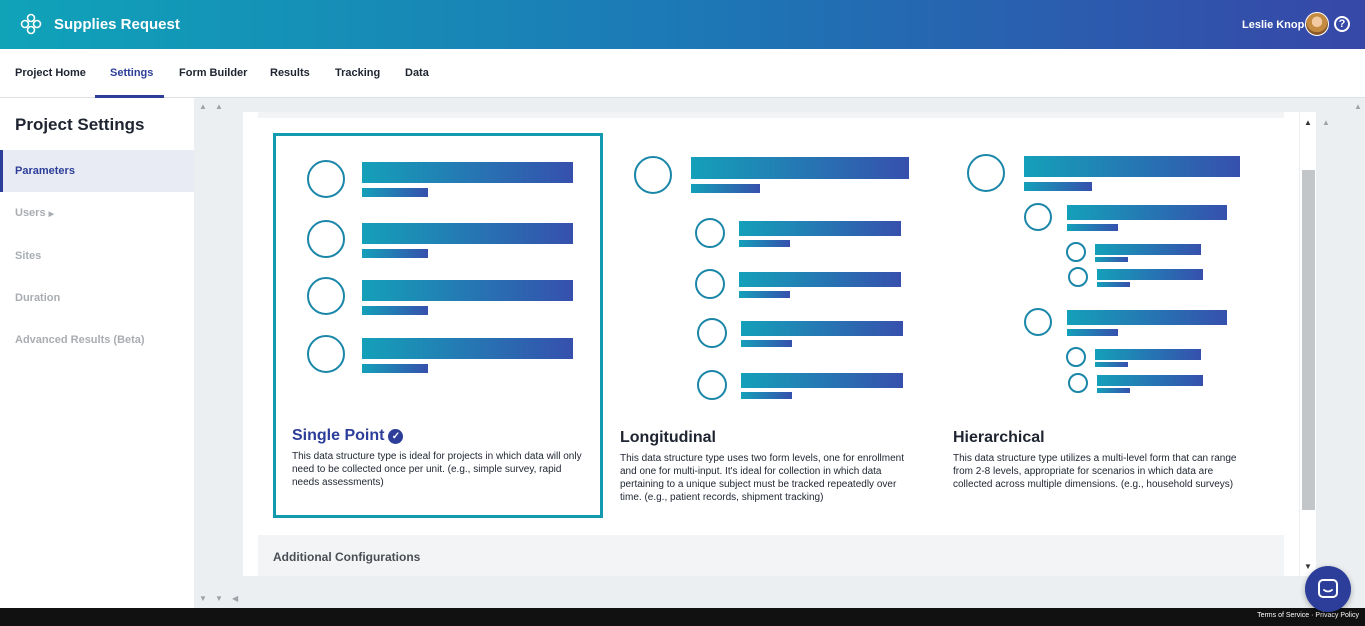 This screenshot has height=626, width=1365. Describe the element at coordinates (1342, 24) in the screenshot. I see `help-icon: ?` at that location.